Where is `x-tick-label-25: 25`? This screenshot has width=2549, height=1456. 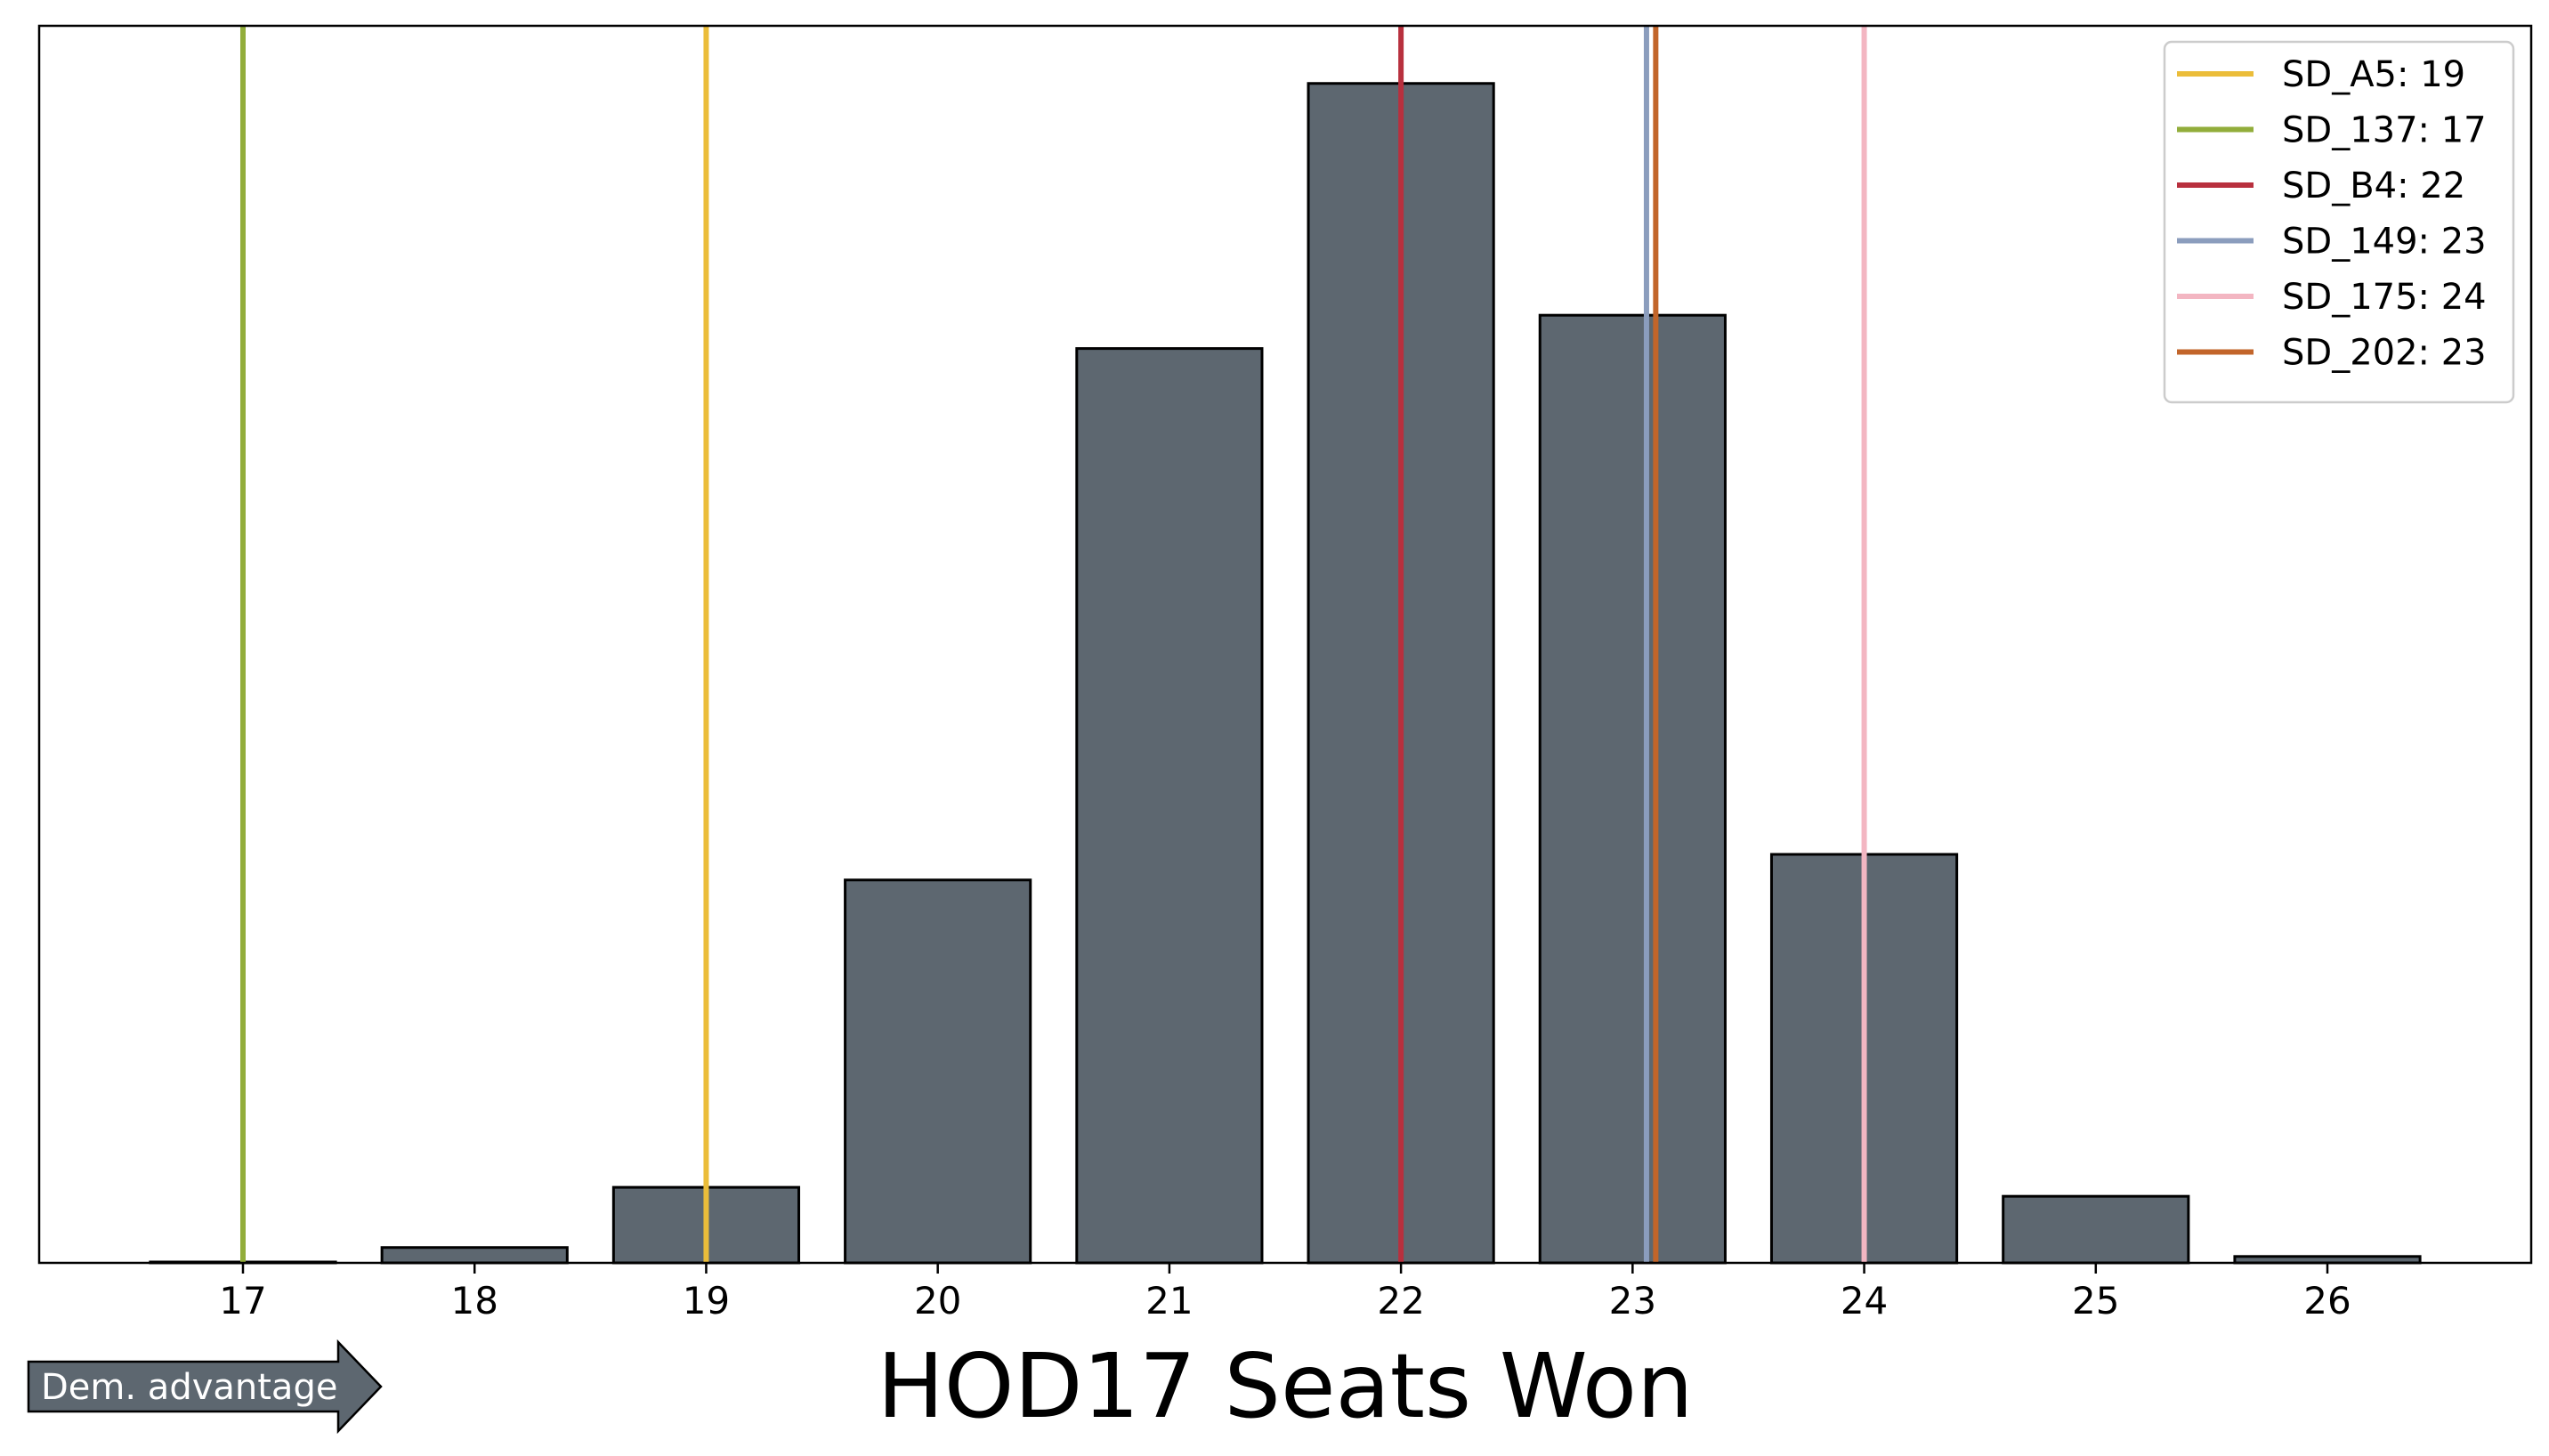
x-tick-label-25: 25 is located at coordinates (2096, 1301).